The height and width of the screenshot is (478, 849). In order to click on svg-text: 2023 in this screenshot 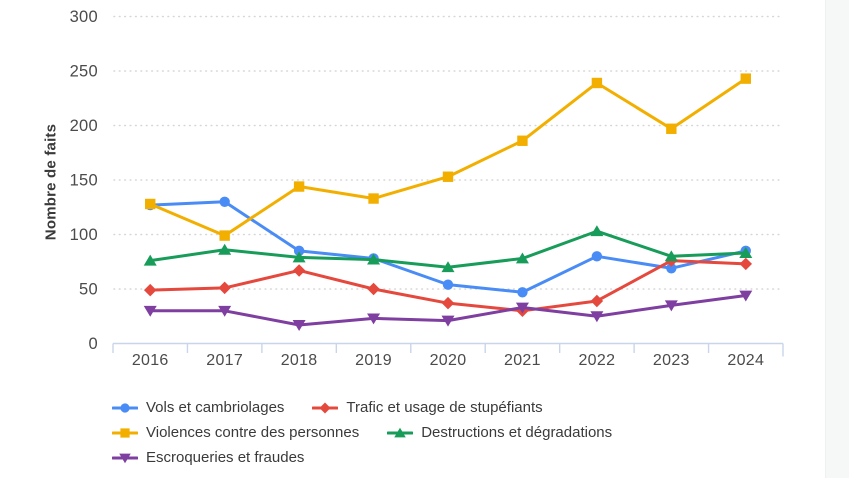, I will do `click(671, 360)`.